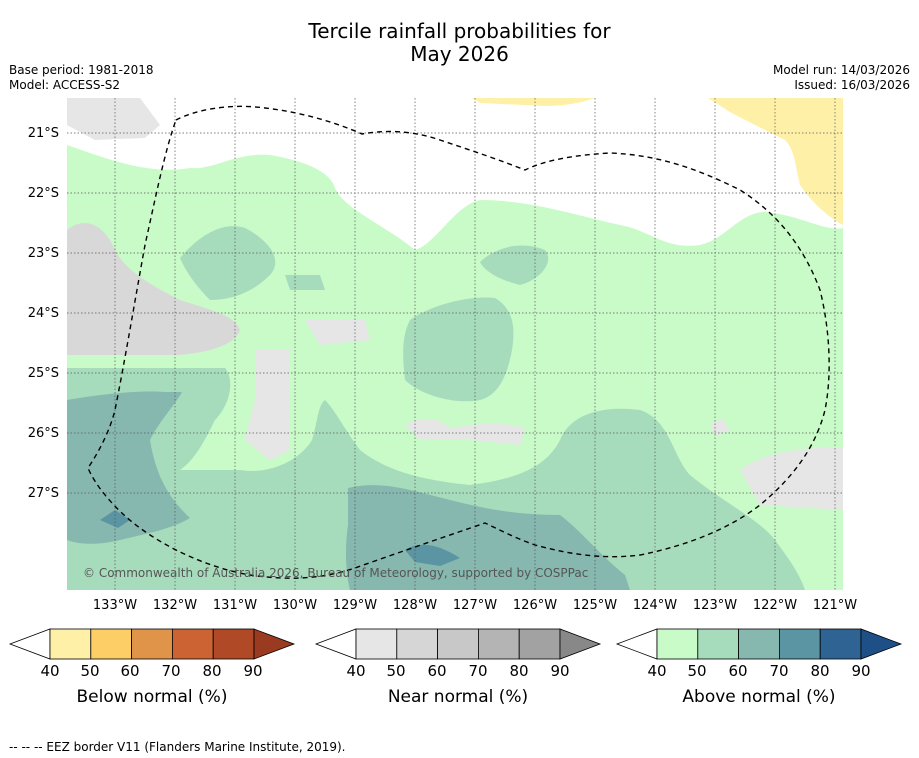 This screenshot has height=758, width=919. I want to click on cb-near-title: Near normal (%), so click(458, 697).